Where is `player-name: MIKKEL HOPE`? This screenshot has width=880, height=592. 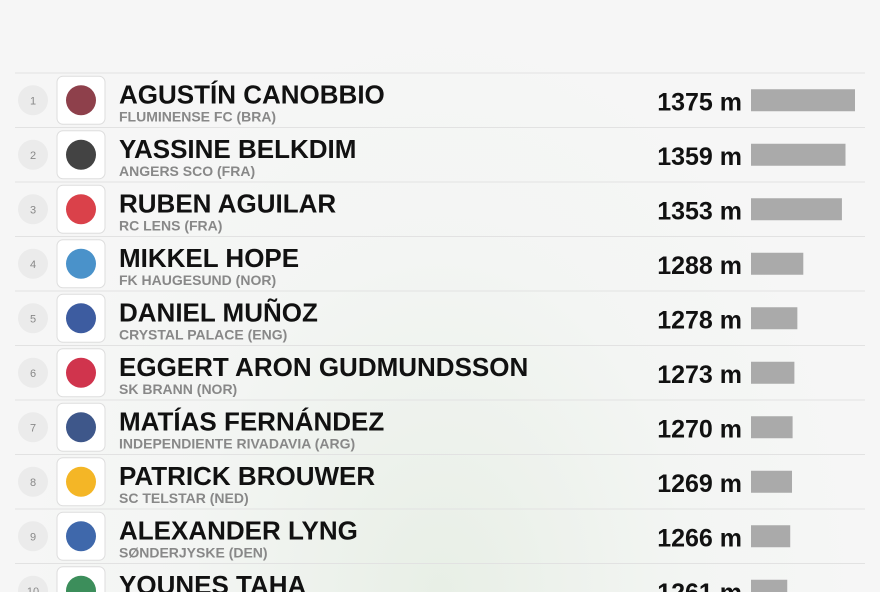
player-name: MIKKEL HOPE is located at coordinates (209, 258).